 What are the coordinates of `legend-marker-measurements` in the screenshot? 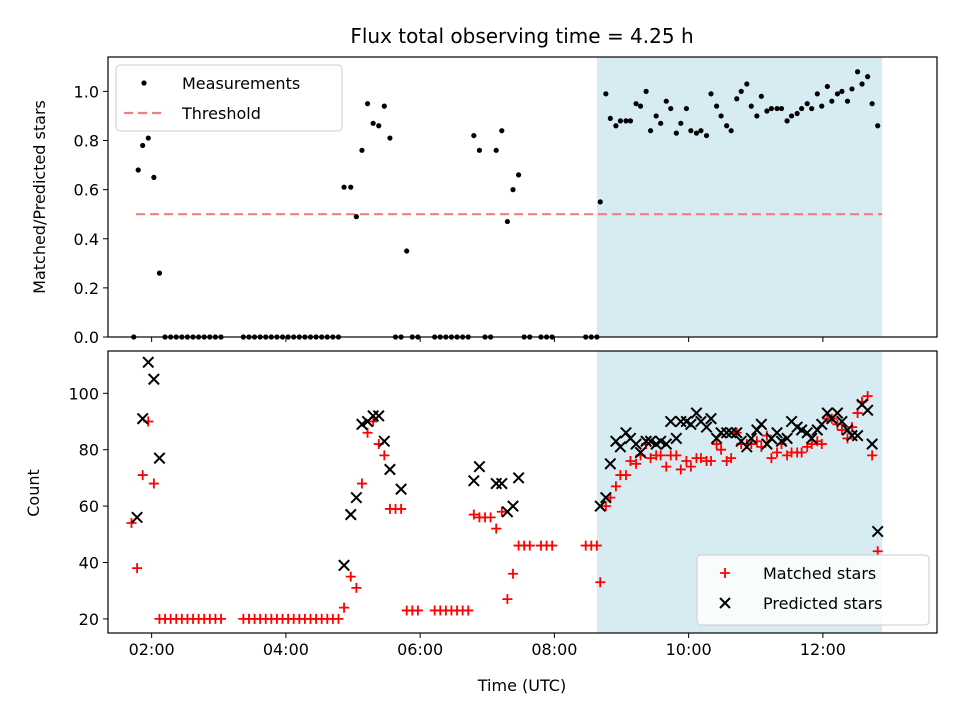 It's located at (144, 83).